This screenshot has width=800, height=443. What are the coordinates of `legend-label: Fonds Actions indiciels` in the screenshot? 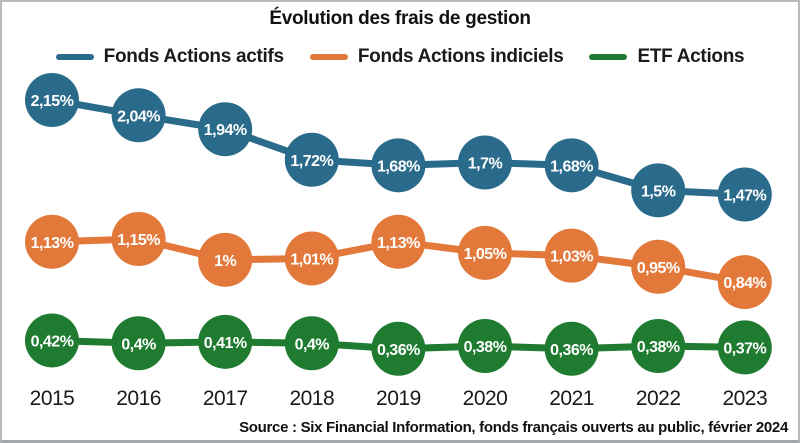 It's located at (460, 56).